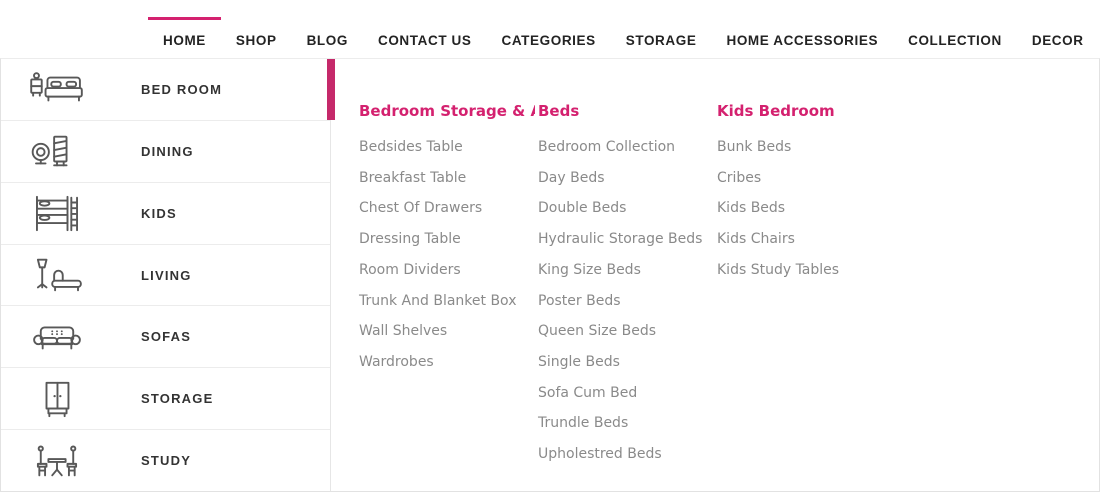  What do you see at coordinates (589, 269) in the screenshot?
I see `menu-link: King Size Beds` at bounding box center [589, 269].